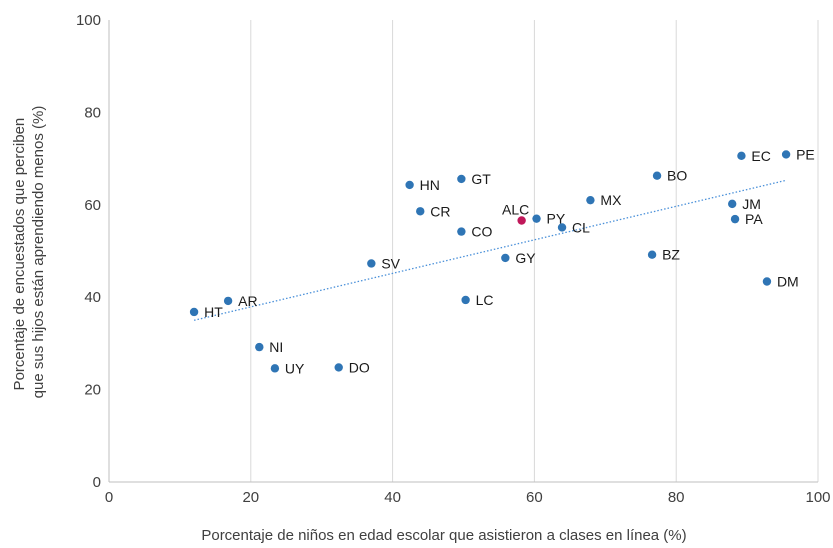  I want to click on point-label-dm: DM, so click(788, 281).